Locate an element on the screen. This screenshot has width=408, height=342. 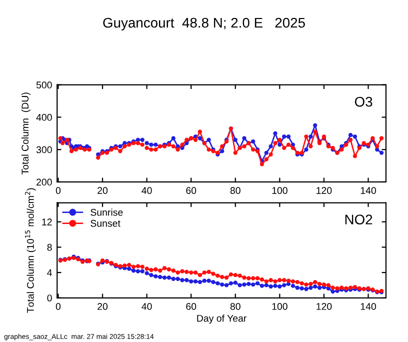
legend-label: Sunset is located at coordinates (105, 223).